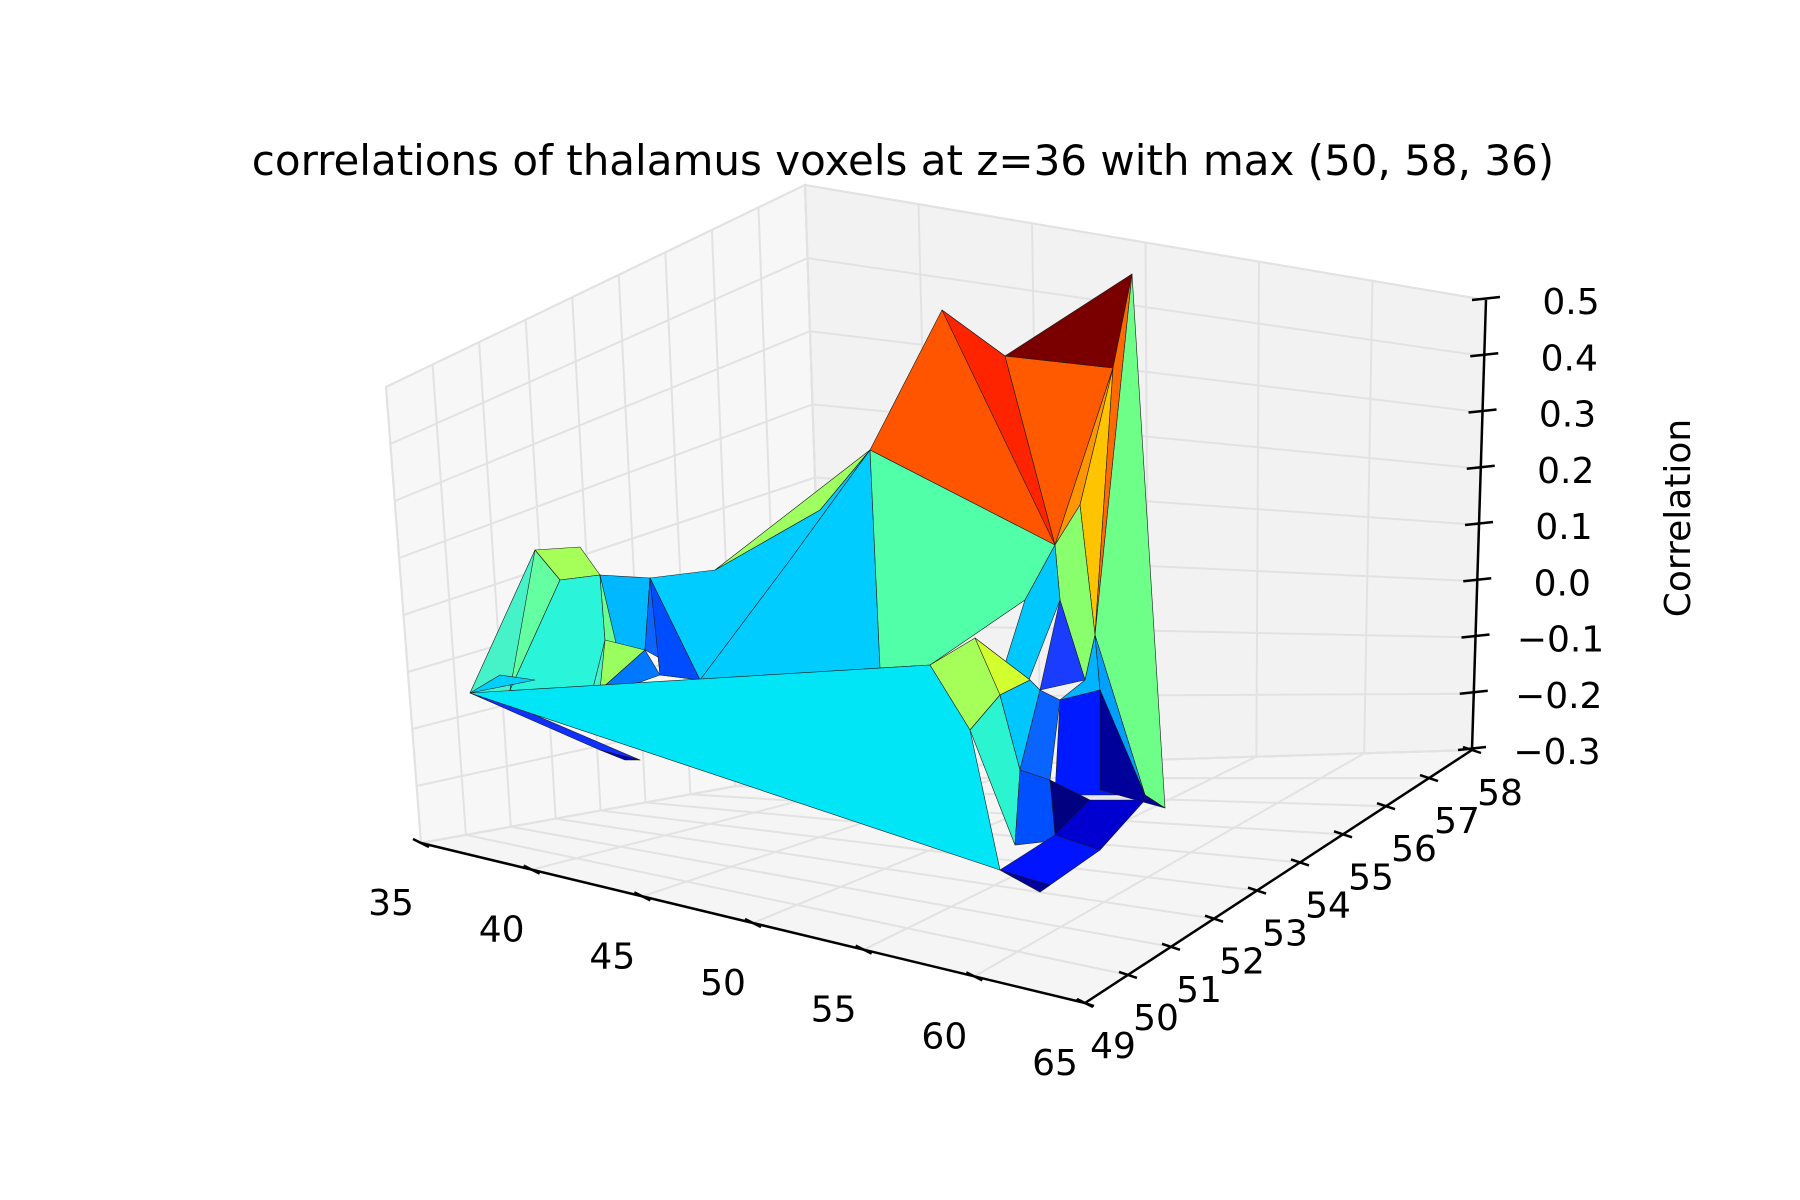 This screenshot has width=1800, height=1200. What do you see at coordinates (1328, 905) in the screenshot?
I see `y-tick-label: 54` at bounding box center [1328, 905].